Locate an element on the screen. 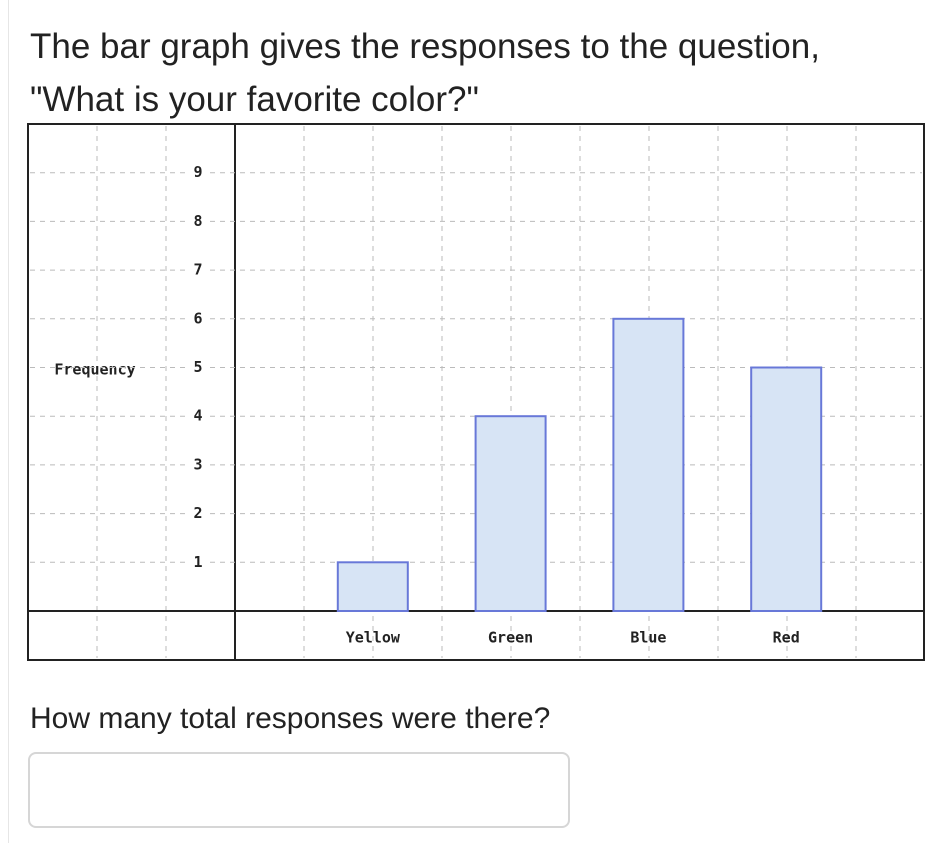 This screenshot has height=843, width=950. y-tick-label: 7 is located at coordinates (197, 270).